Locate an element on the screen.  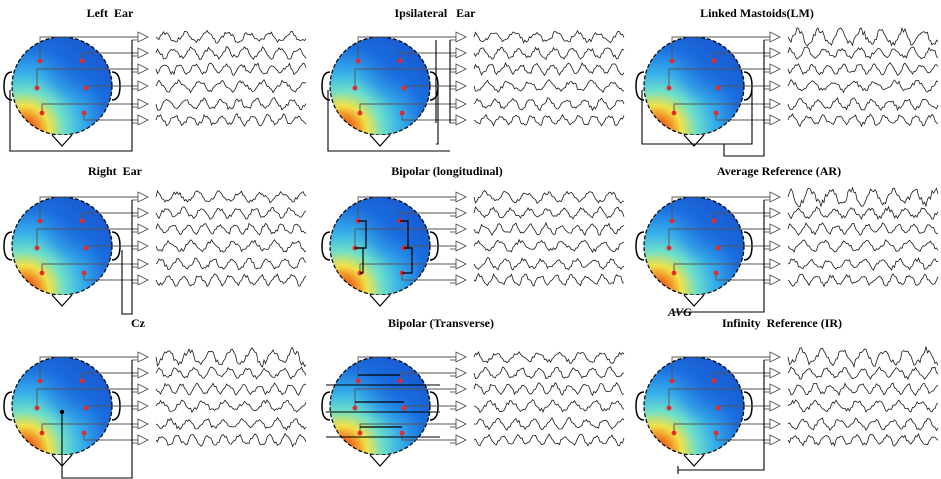
panel-title: Bipolar (Transverse) is located at coordinates (441, 323).